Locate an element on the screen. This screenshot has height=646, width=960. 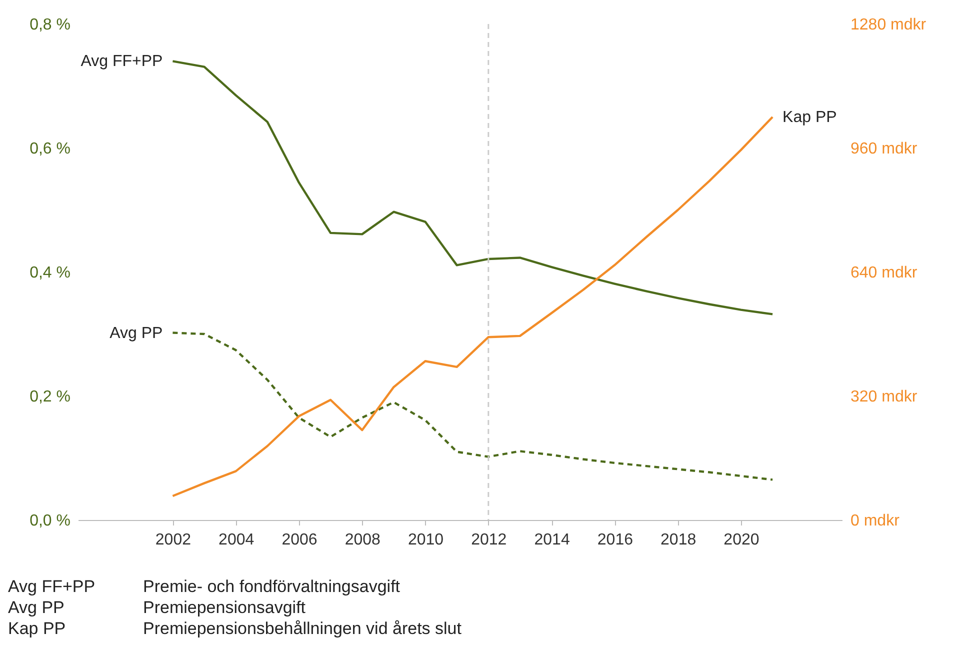
x-tick-label: 2008 is located at coordinates (362, 540).